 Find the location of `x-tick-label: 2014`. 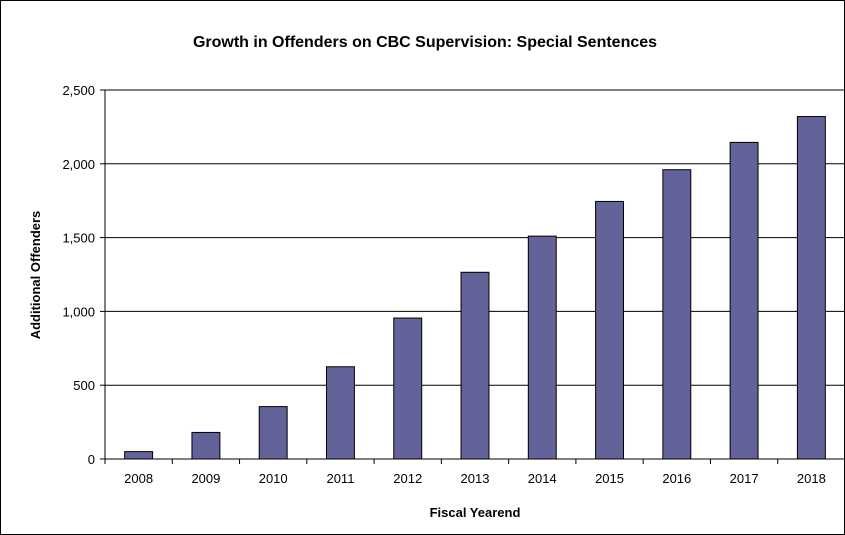

x-tick-label: 2014 is located at coordinates (542, 478).